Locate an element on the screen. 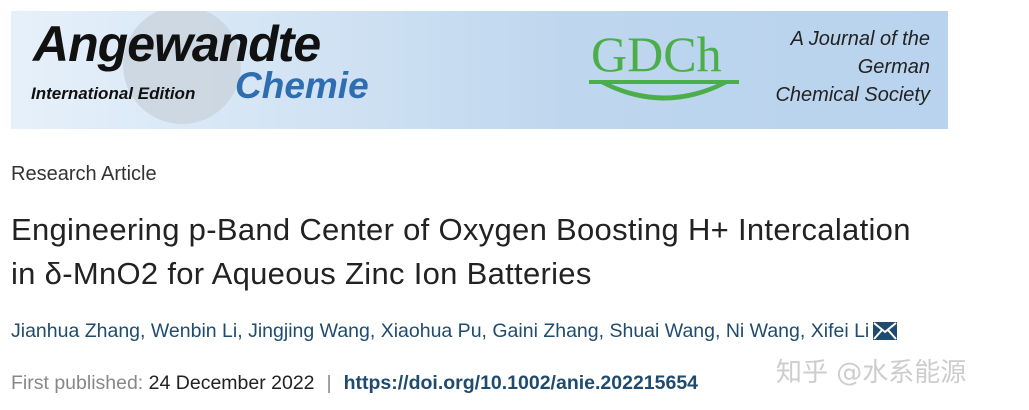  edition-label: International Edition is located at coordinates (113, 93).